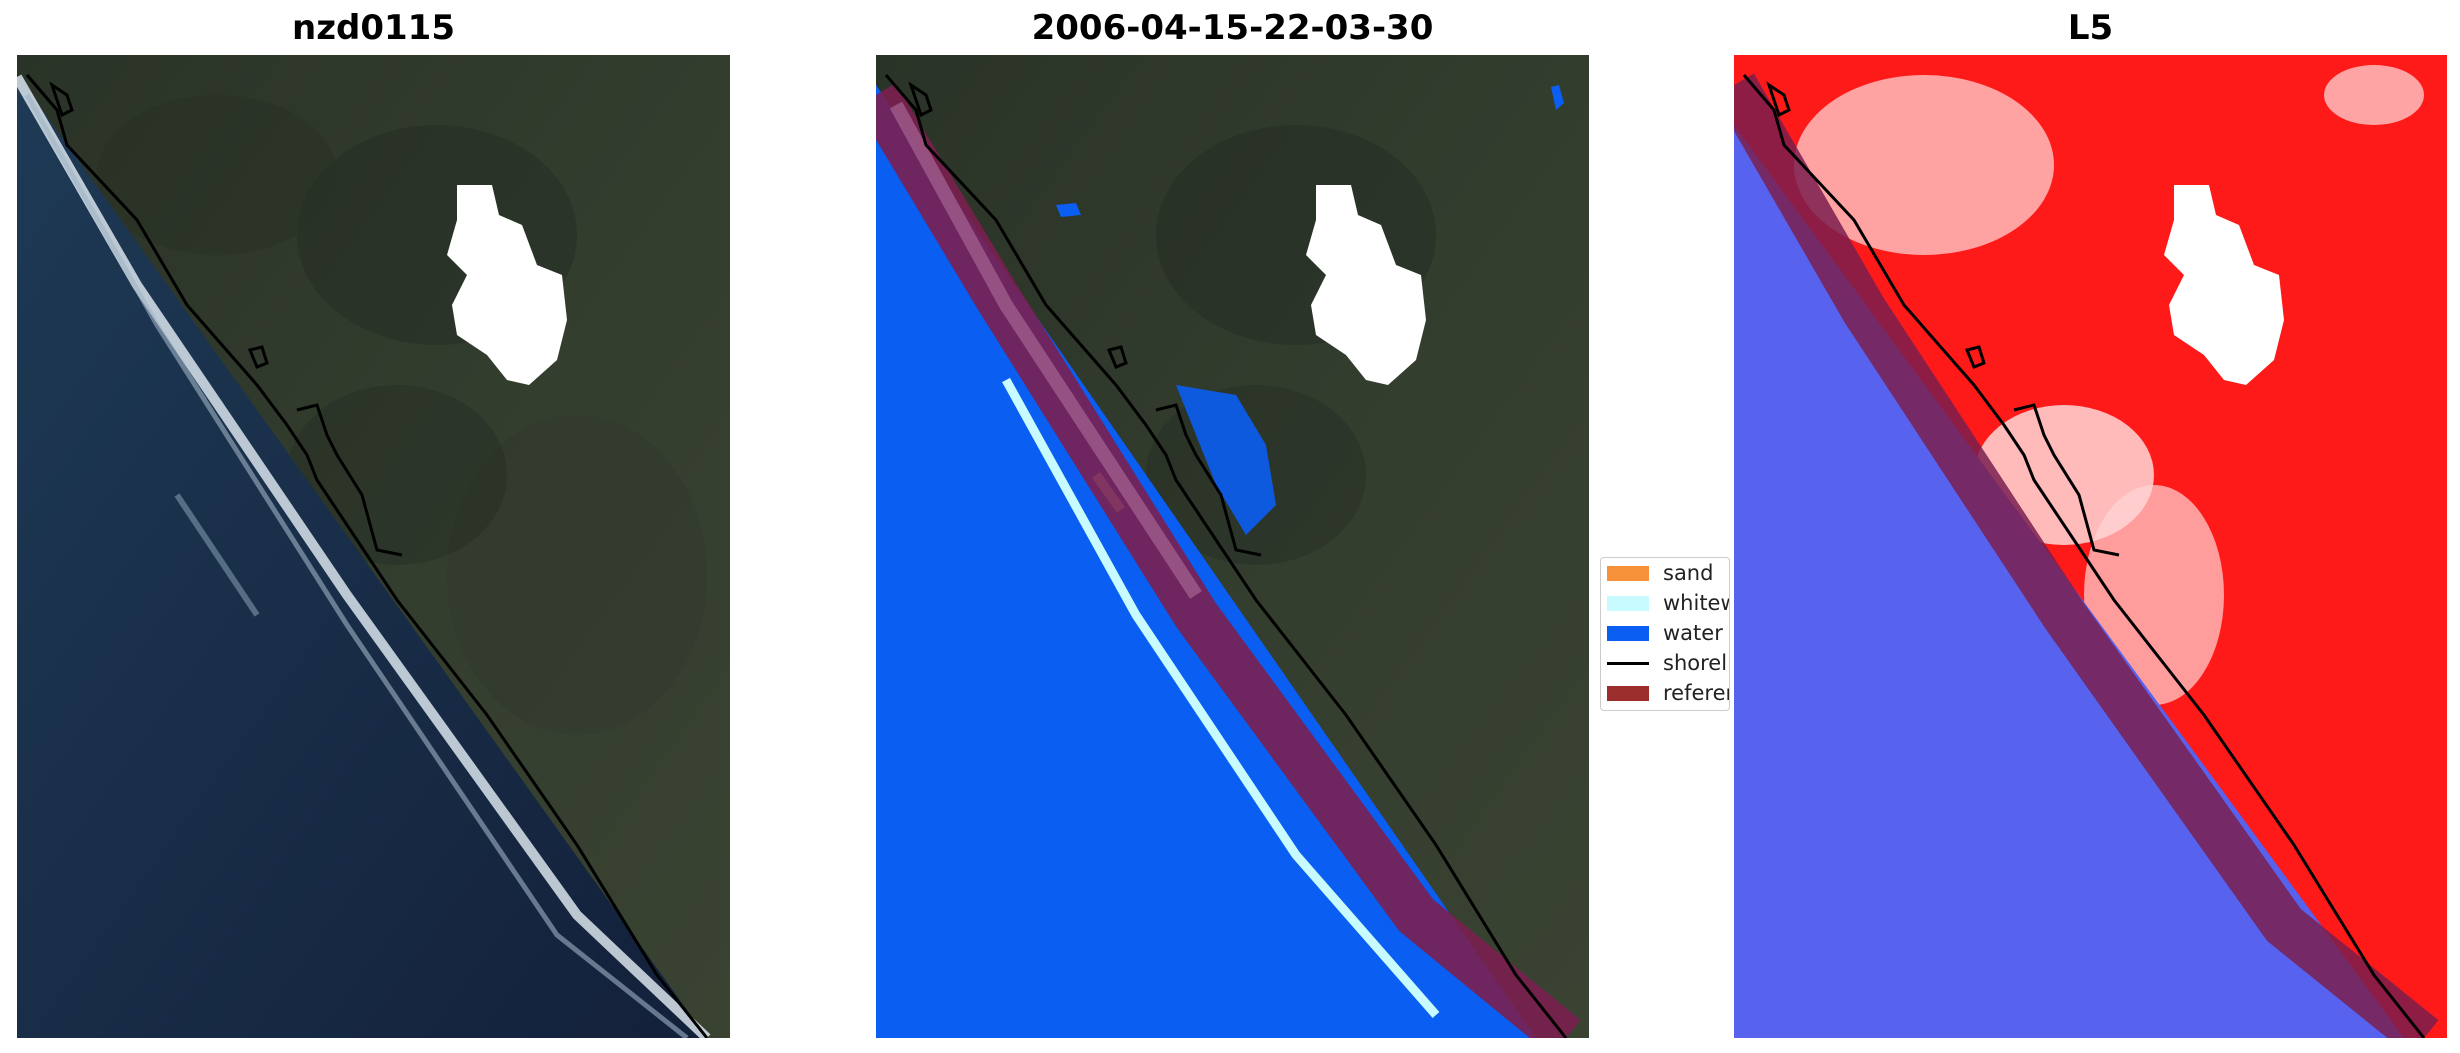  What do you see at coordinates (1693, 633) in the screenshot?
I see `legend-label-water: water` at bounding box center [1693, 633].